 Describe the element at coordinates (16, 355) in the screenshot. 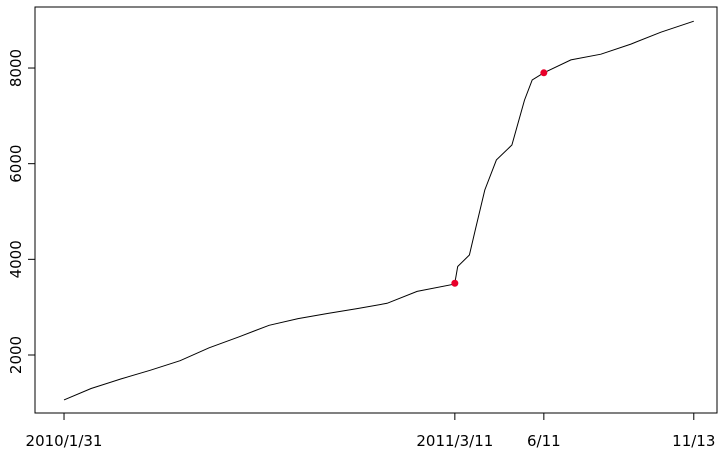

I see `y-tick-label: 2000` at that location.